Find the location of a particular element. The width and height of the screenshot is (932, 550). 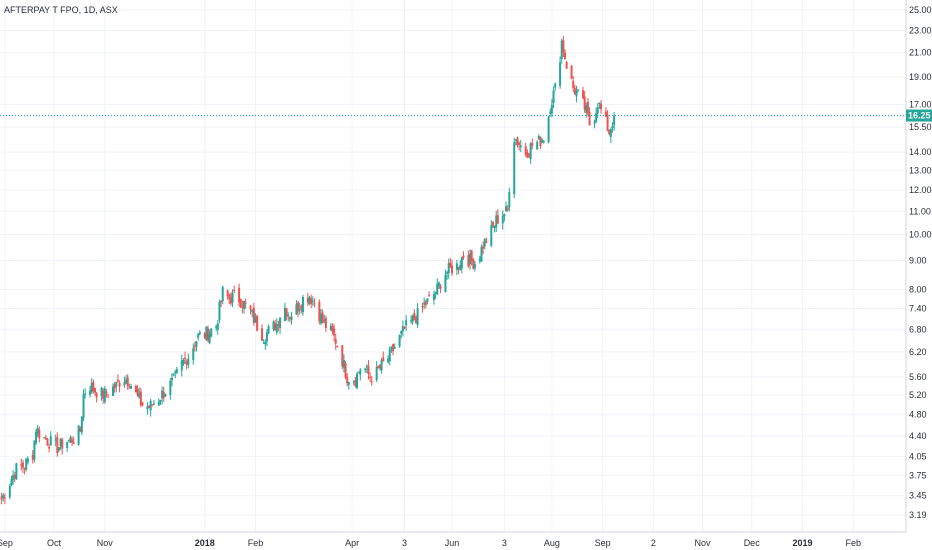

x-tick-label: Feb is located at coordinates (256, 543).